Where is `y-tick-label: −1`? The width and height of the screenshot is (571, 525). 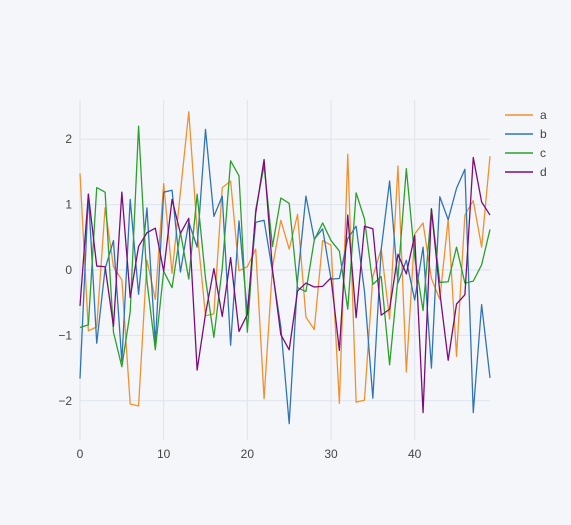 y-tick-label: −1 is located at coordinates (65, 335).